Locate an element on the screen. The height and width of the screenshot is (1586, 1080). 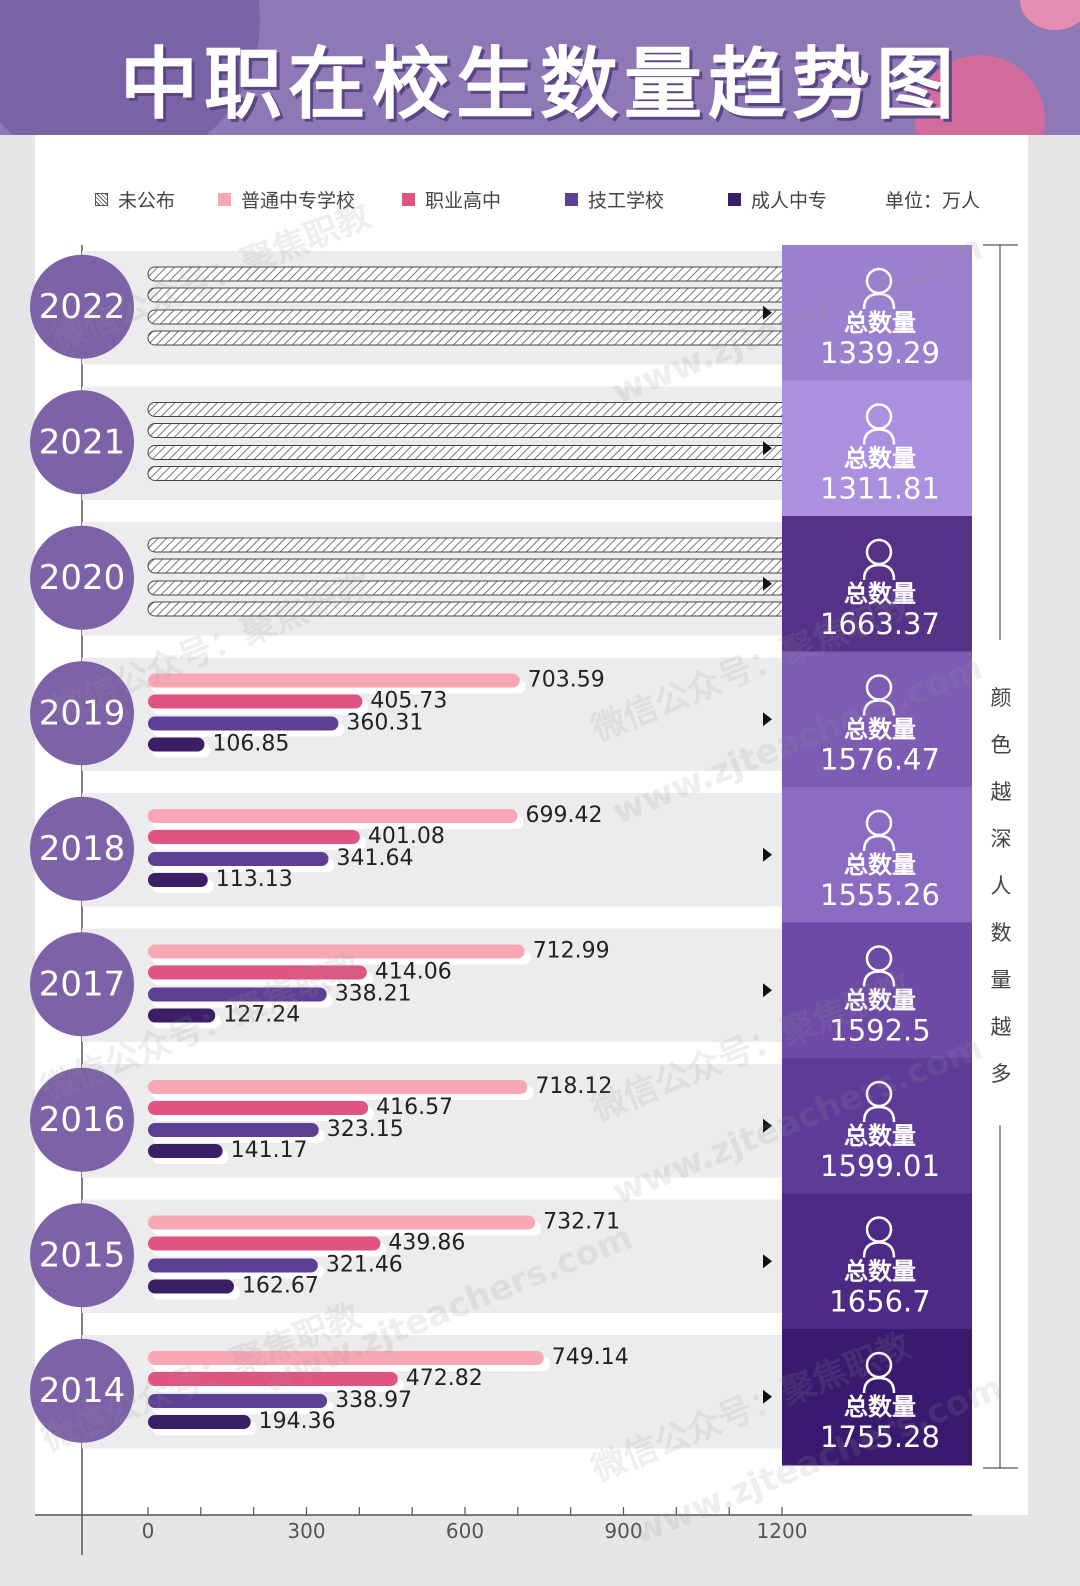
unit-label: 单位：万人 is located at coordinates (933, 201).